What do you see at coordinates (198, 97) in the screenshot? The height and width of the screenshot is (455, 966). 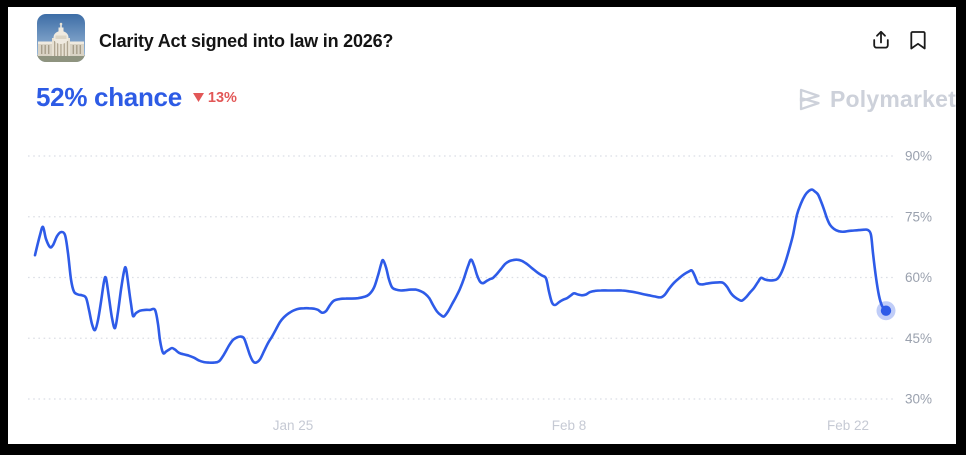 I see `down-triangle-icon` at bounding box center [198, 97].